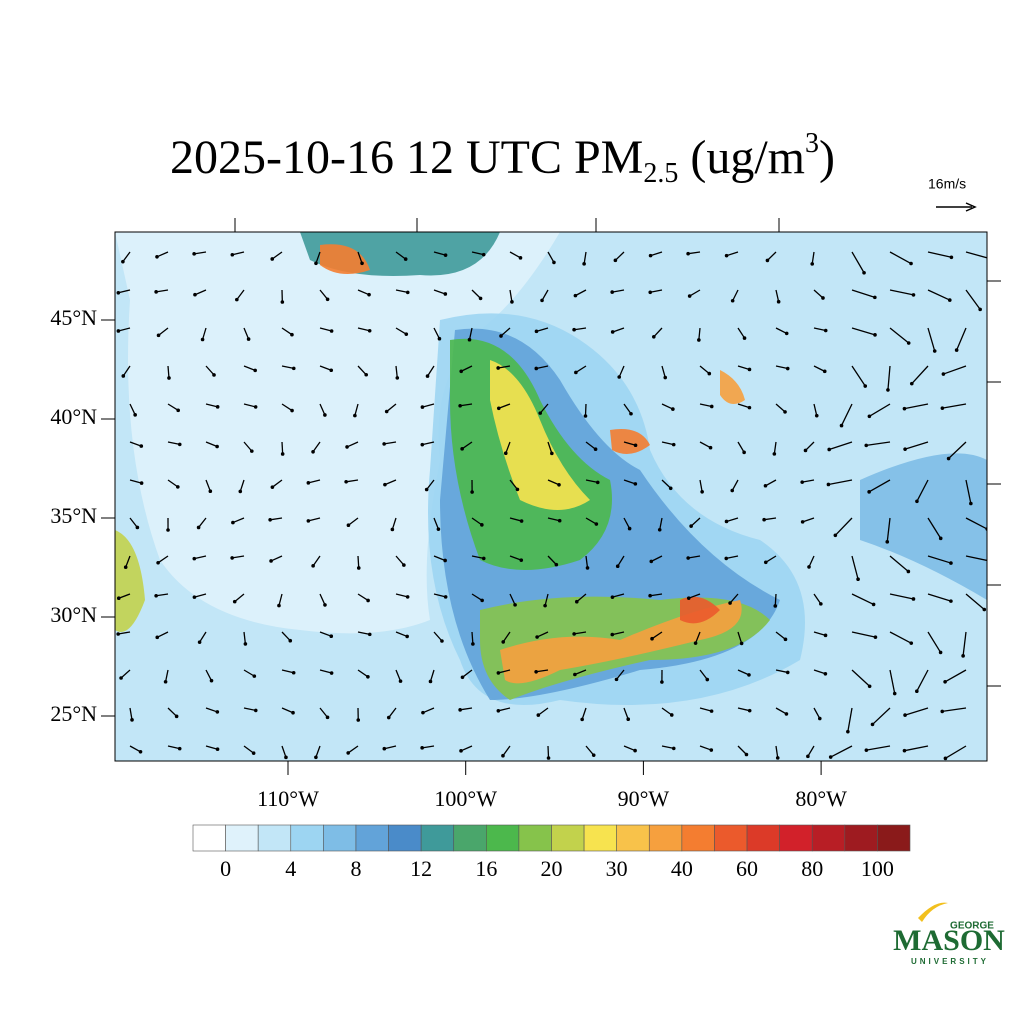  I want to click on colorbar-label: 100, so click(877, 868).